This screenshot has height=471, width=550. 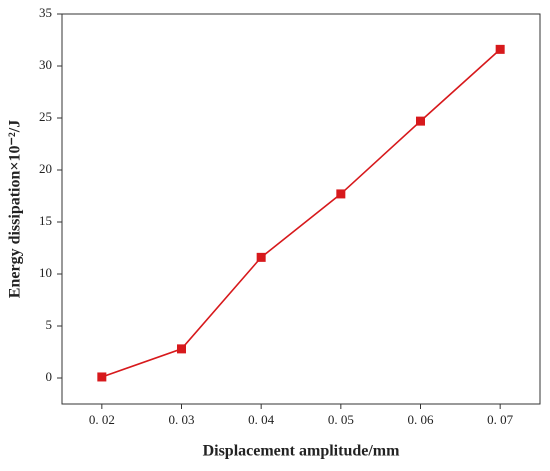 I want to click on x-tick-label: 0. 05, so click(x=341, y=419).